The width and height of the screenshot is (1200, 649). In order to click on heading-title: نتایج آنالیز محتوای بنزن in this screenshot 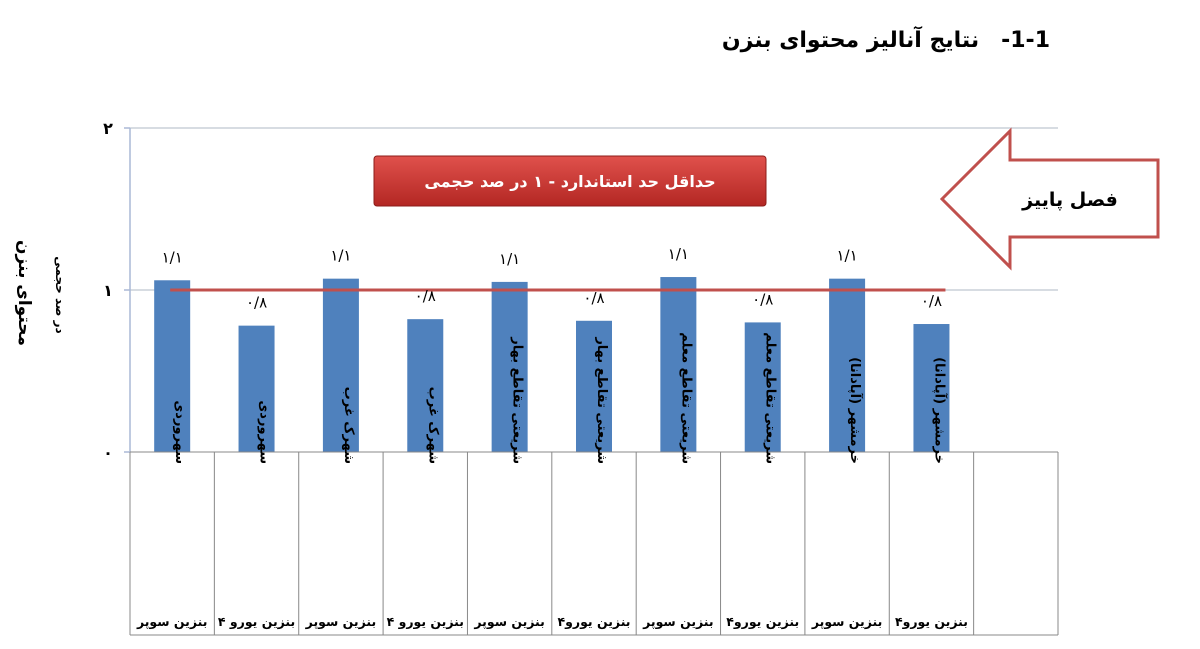, I will do `click(850, 40)`.